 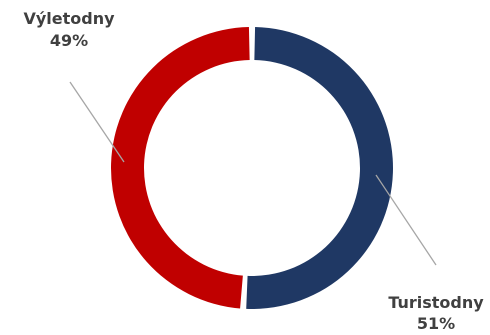 I want to click on leader-line-vyletodny, so click(x=97, y=122).